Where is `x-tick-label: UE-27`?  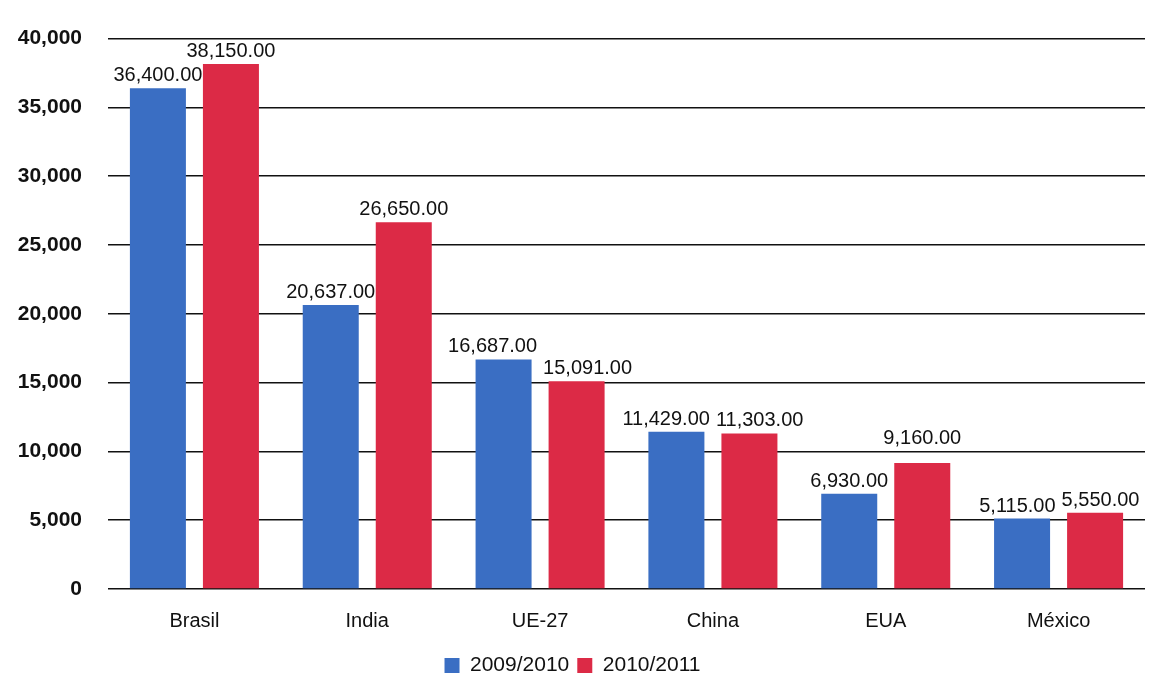
x-tick-label: UE-27 is located at coordinates (540, 619).